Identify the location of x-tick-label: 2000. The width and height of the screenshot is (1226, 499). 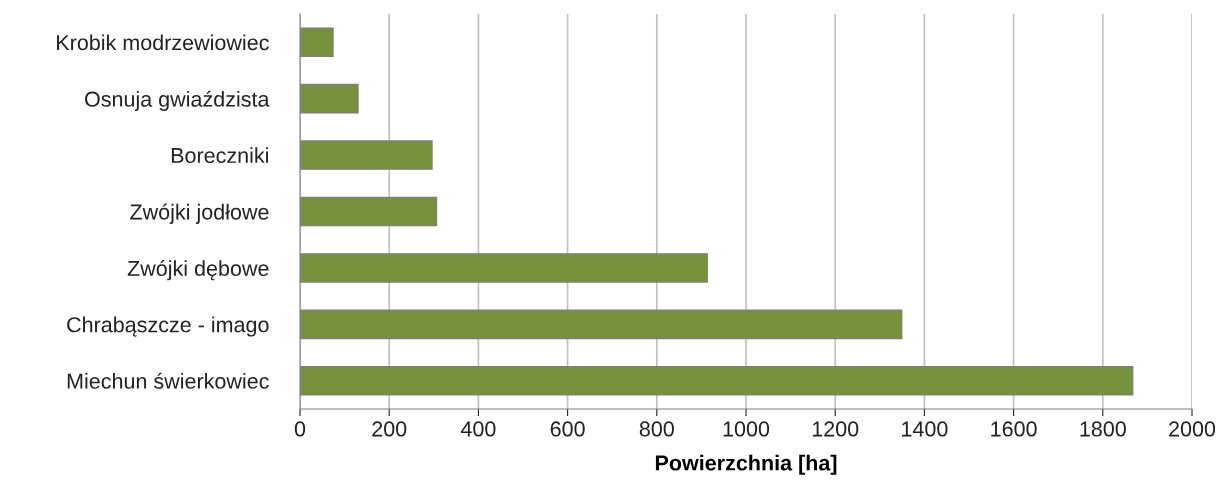
(1192, 429).